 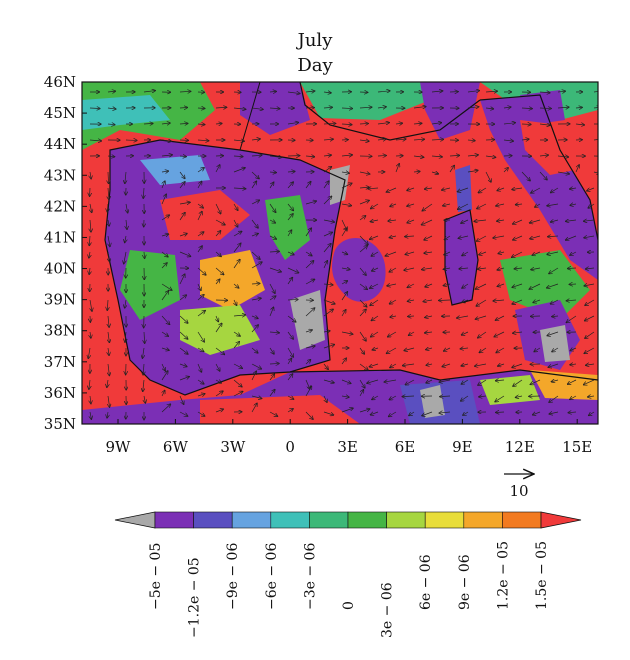 What do you see at coordinates (272, 576) in the screenshot?
I see `colorbar-label: −6e − 06` at bounding box center [272, 576].